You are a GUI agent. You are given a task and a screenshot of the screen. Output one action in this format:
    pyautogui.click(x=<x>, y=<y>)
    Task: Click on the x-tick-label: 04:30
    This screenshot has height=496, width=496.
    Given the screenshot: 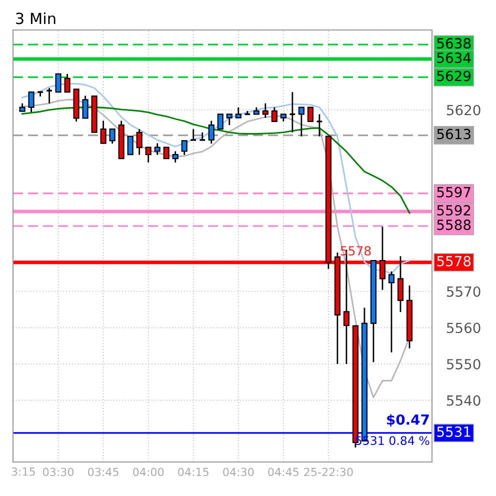 What is the action you would take?
    pyautogui.click(x=238, y=472)
    